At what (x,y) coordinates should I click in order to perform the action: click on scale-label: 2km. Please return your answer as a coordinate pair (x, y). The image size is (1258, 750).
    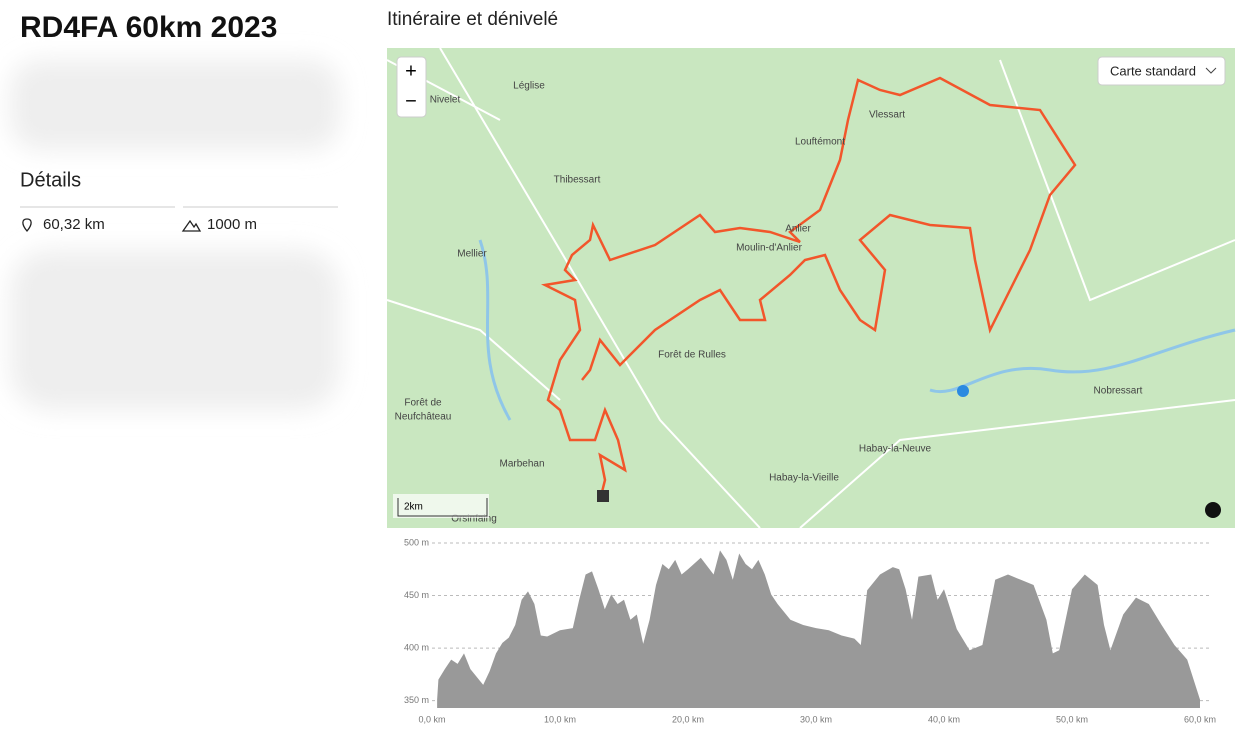
    Looking at the image, I should click on (413, 507).